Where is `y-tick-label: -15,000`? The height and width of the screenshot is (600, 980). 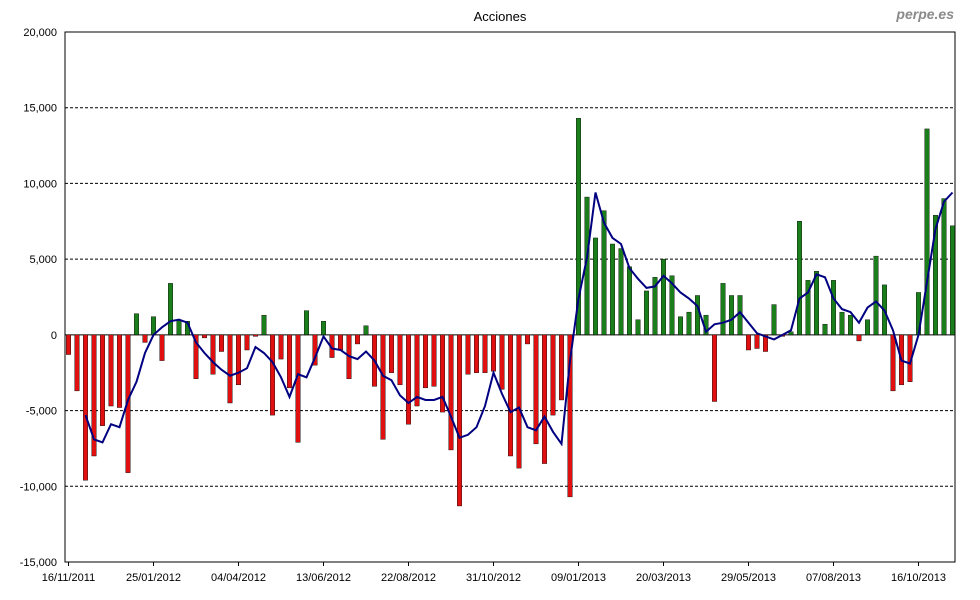
y-tick-label: -15,000 is located at coordinates (38, 563).